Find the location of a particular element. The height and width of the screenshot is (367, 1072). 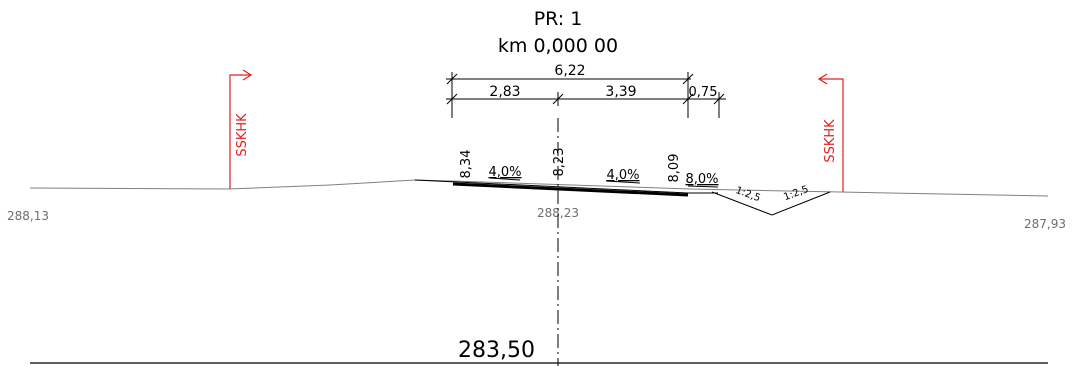

section-mark-left-arrow-icon is located at coordinates (247, 75).